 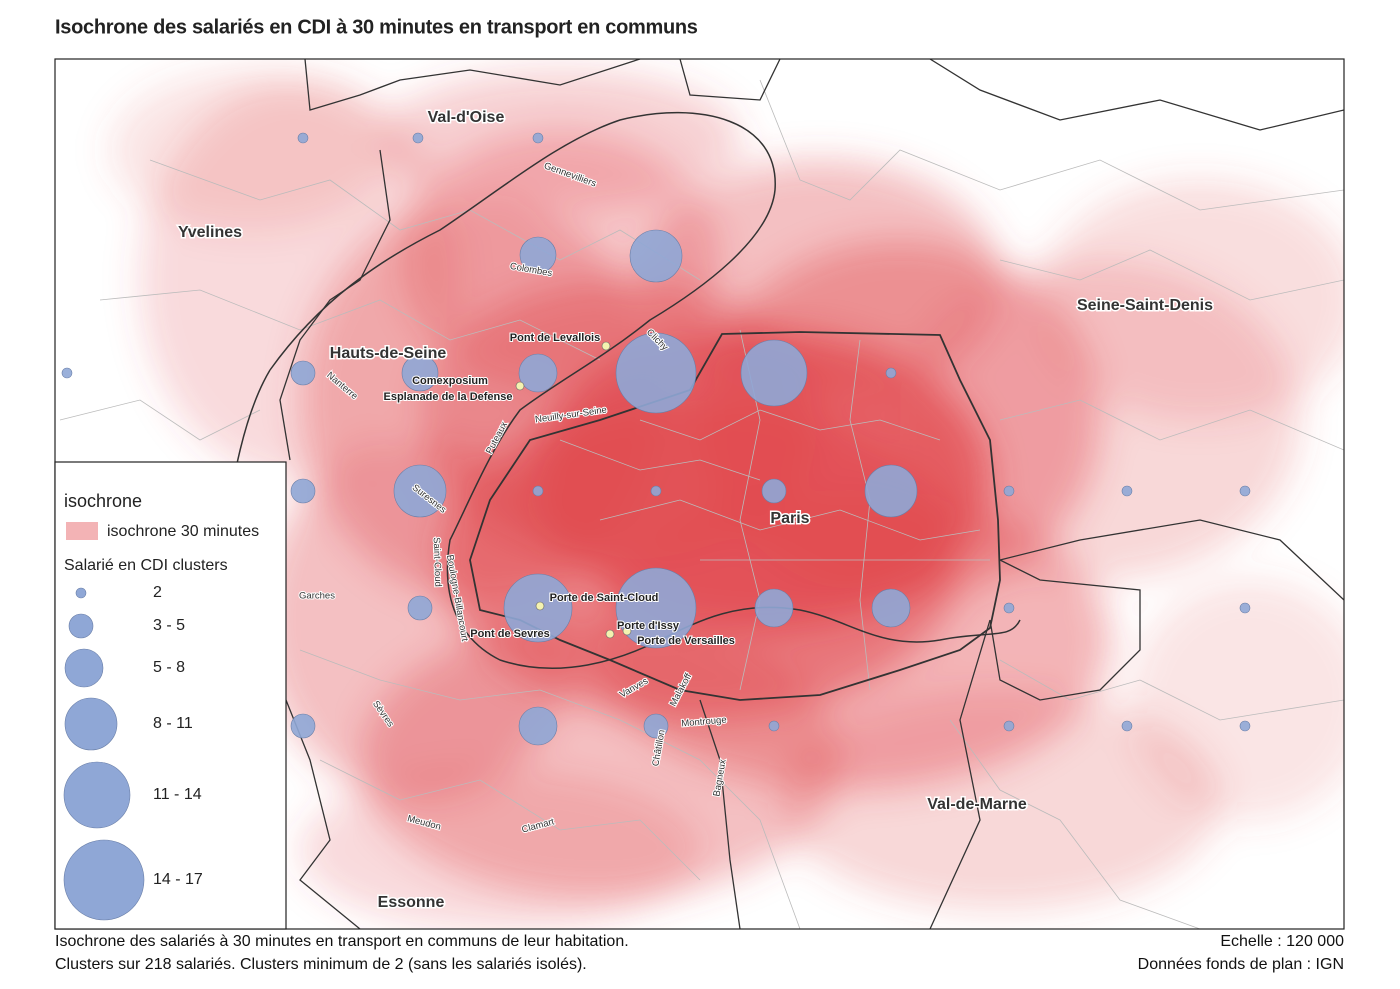 I want to click on source: Données fonds de plan : IGN, so click(x=1241, y=964).